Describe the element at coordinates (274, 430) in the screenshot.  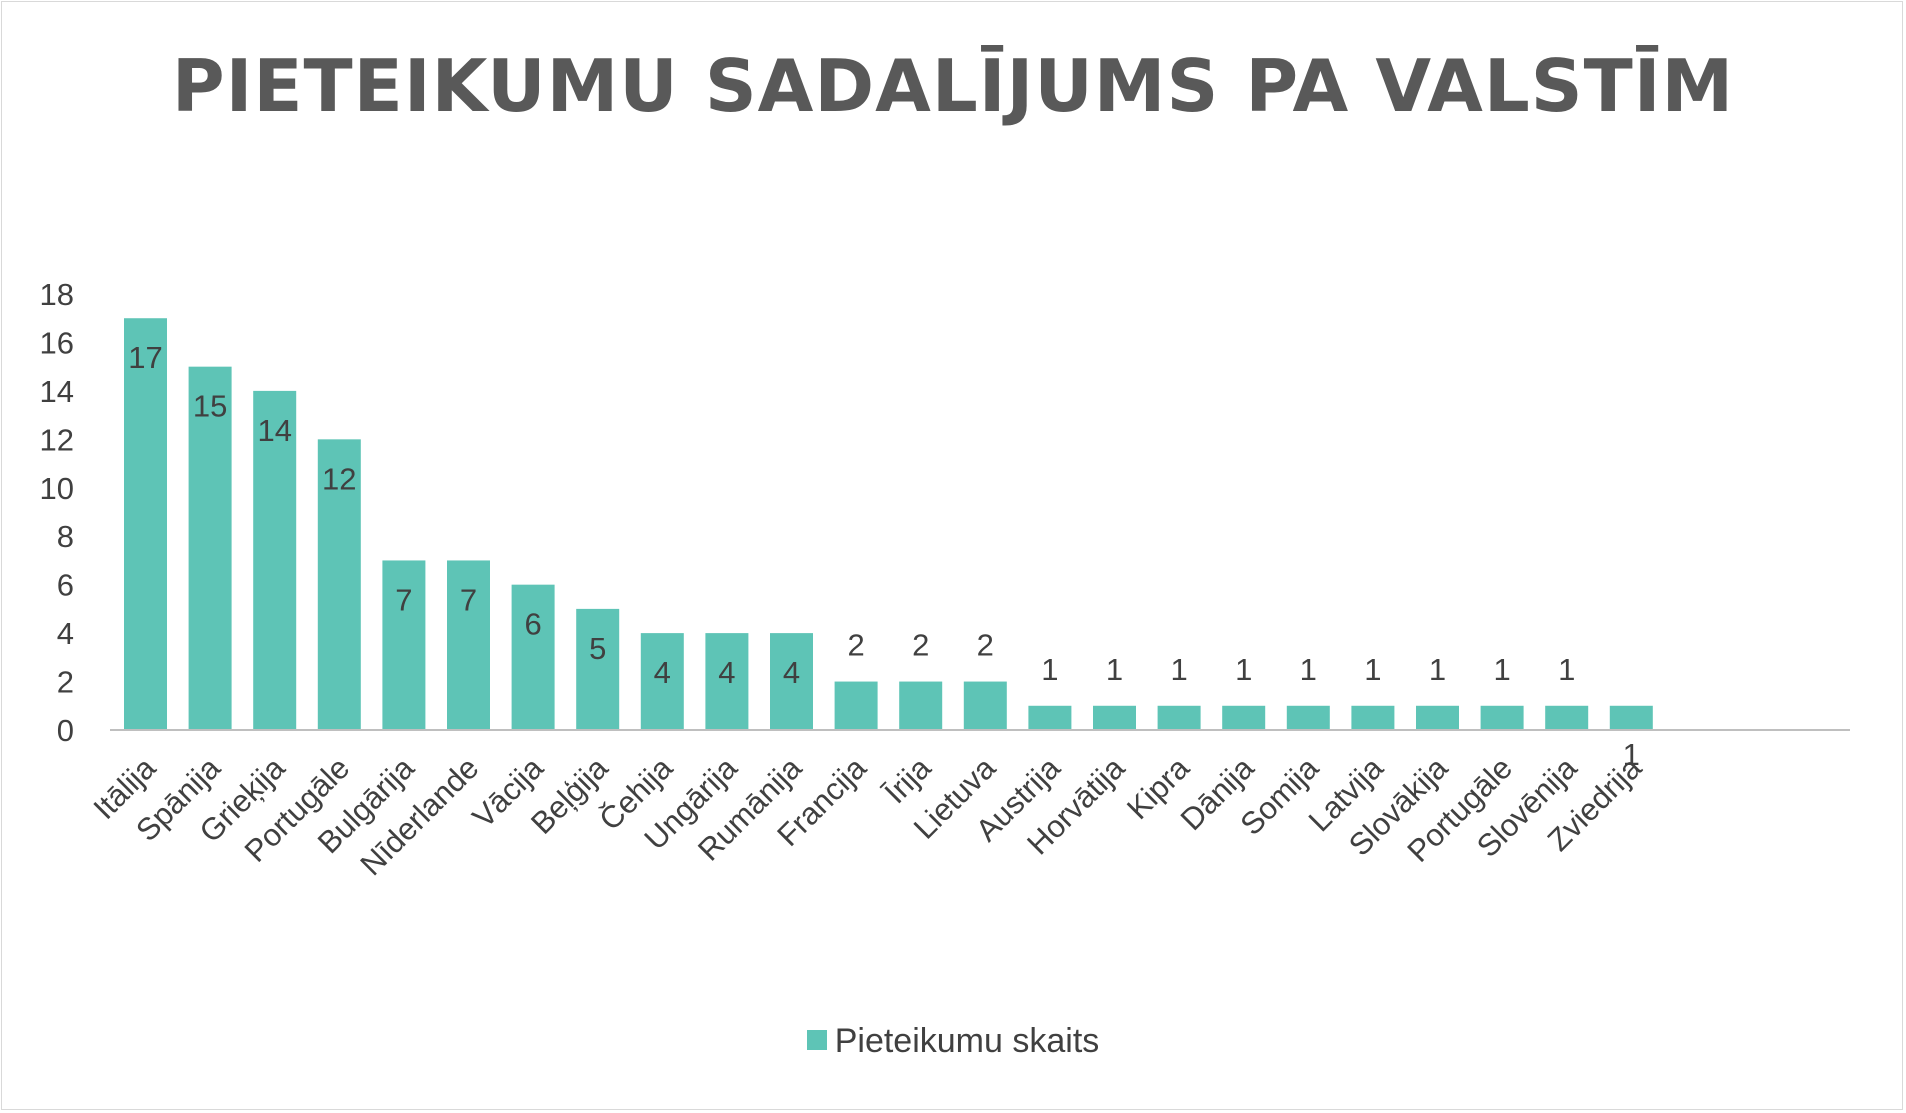
I see `data-label: 14` at that location.